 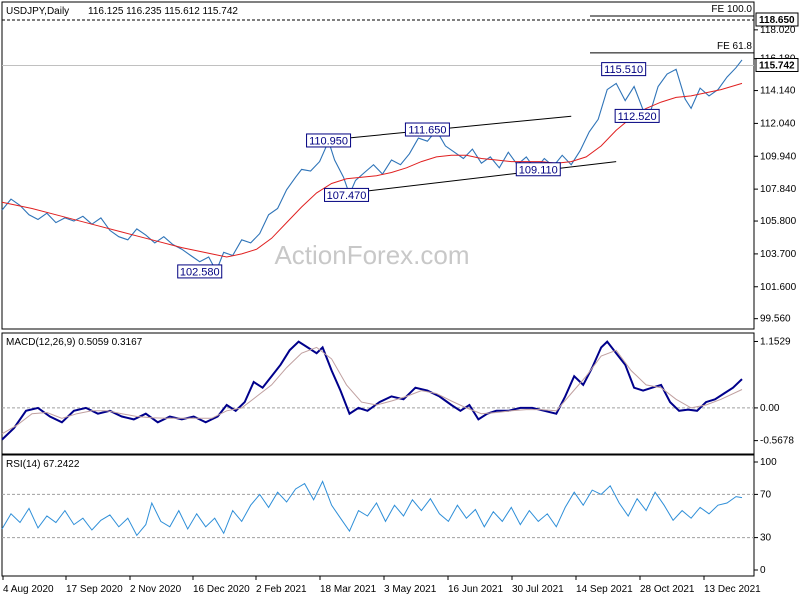 What do you see at coordinates (778, 189) in the screenshot?
I see `price-tick-label: 107.840` at bounding box center [778, 189].